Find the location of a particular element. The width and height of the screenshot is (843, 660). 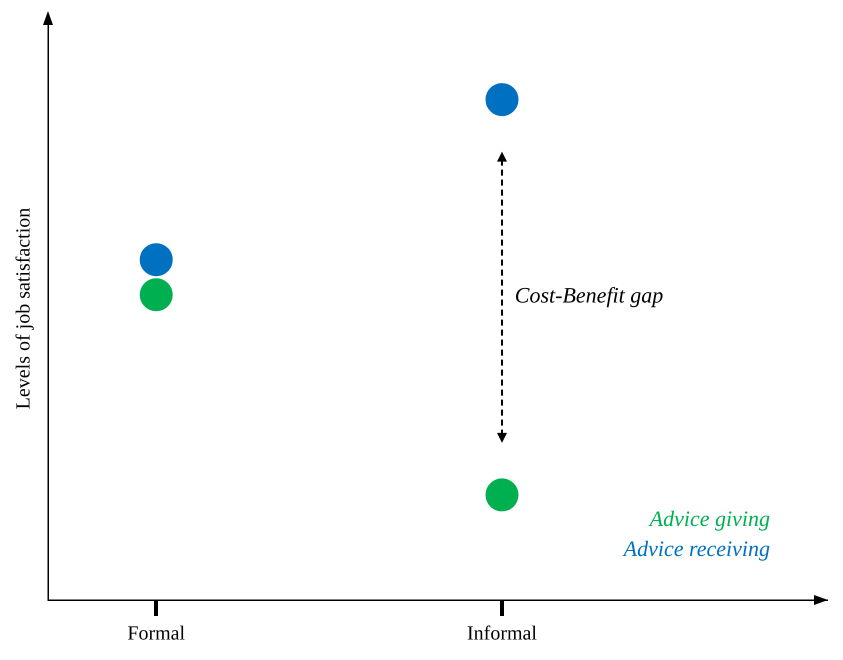

text: Advice giving is located at coordinates (709, 518).